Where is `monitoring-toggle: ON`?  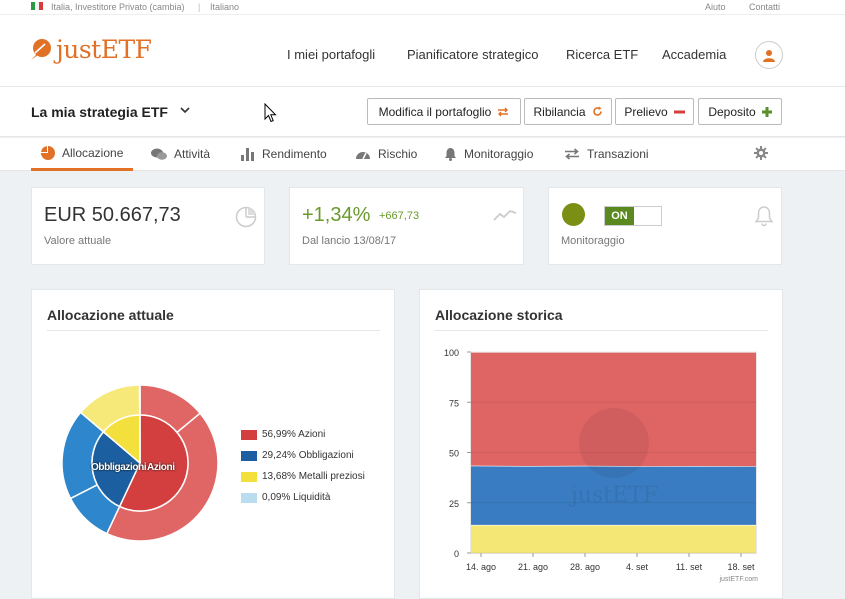 monitoring-toggle: ON is located at coordinates (633, 216).